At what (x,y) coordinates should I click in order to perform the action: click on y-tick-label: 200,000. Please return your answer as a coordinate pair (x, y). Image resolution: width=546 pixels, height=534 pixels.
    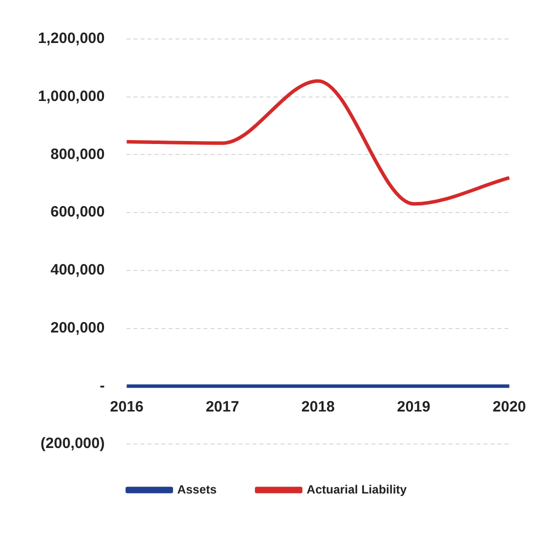
    Looking at the image, I should click on (77, 327).